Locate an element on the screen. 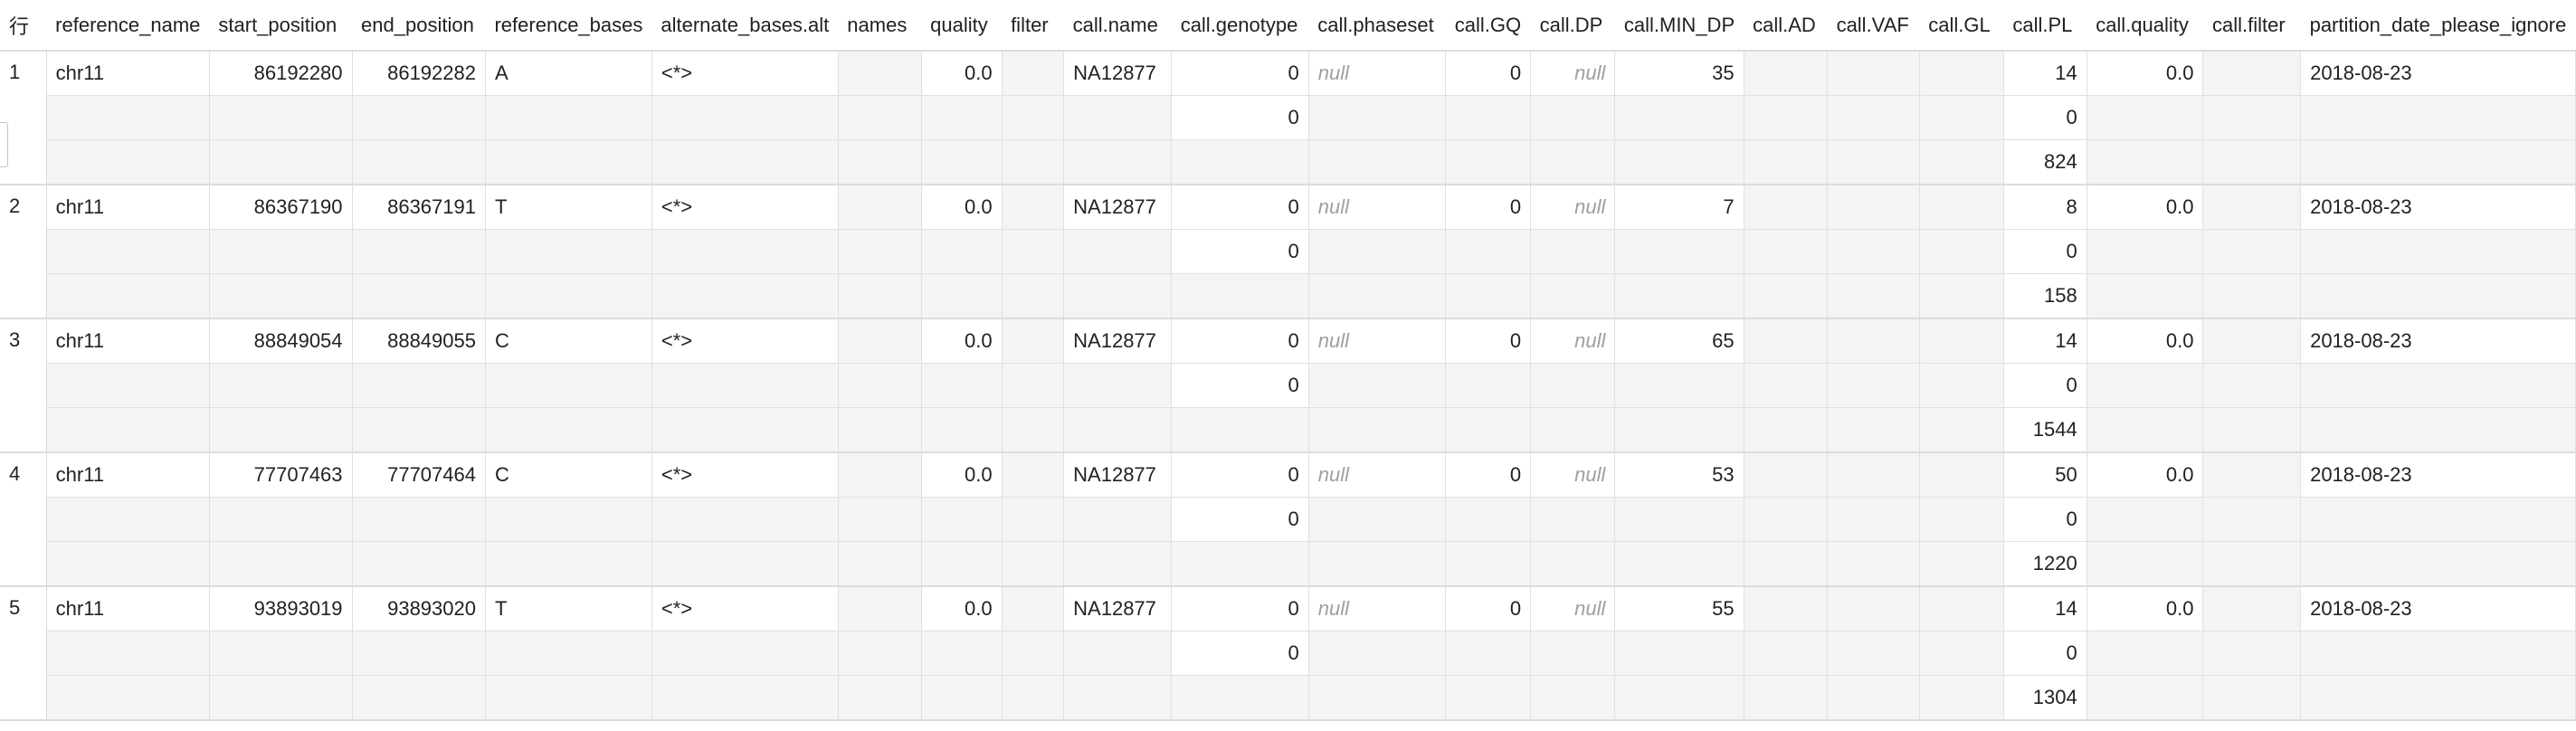 The image size is (2576, 731). col-header-call-phaseset: call.phaseset is located at coordinates (1377, 26).